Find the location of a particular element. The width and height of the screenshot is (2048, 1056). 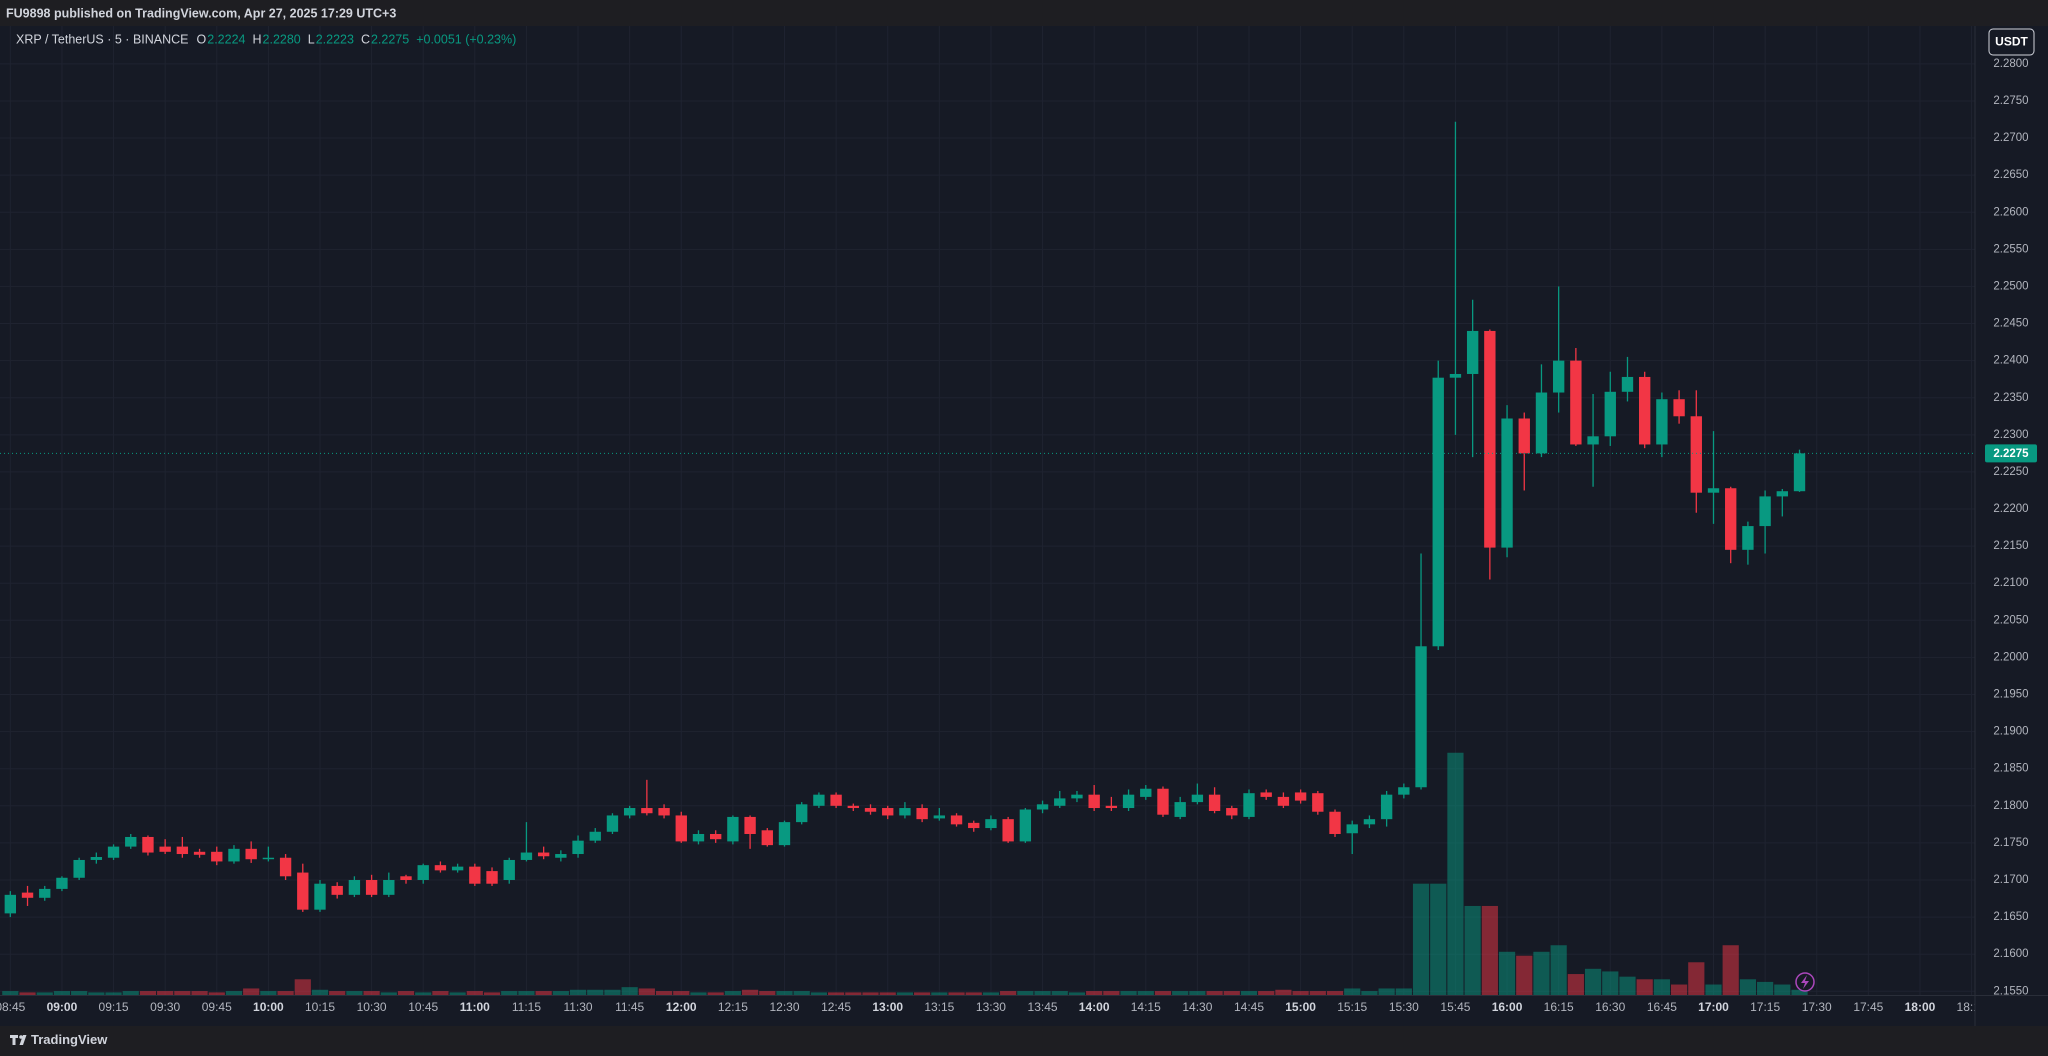

x-tick-label: 10:00 is located at coordinates (268, 1007).